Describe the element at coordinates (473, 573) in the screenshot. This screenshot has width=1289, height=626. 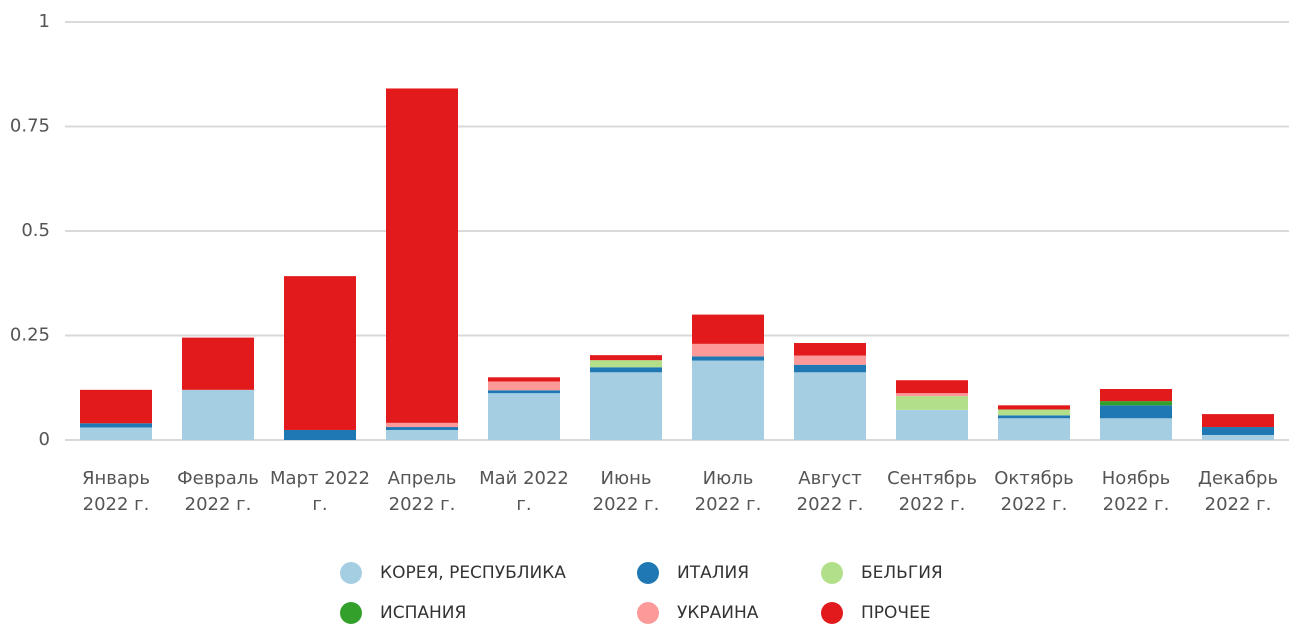
I see `legend-label: КОРЕЯ, РЕСПУБЛИКА` at that location.